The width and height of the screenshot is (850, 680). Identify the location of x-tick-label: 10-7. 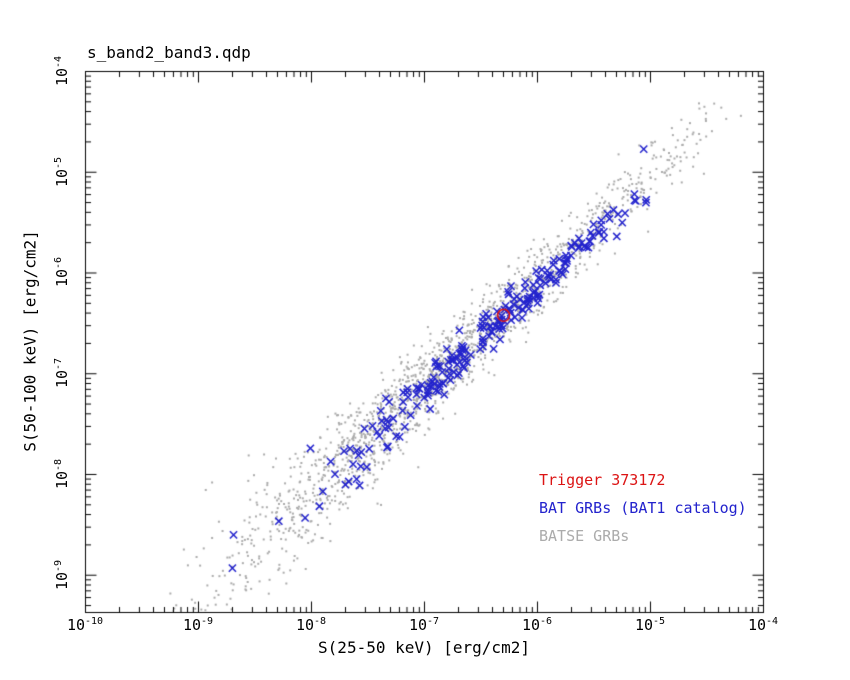
(424, 625).